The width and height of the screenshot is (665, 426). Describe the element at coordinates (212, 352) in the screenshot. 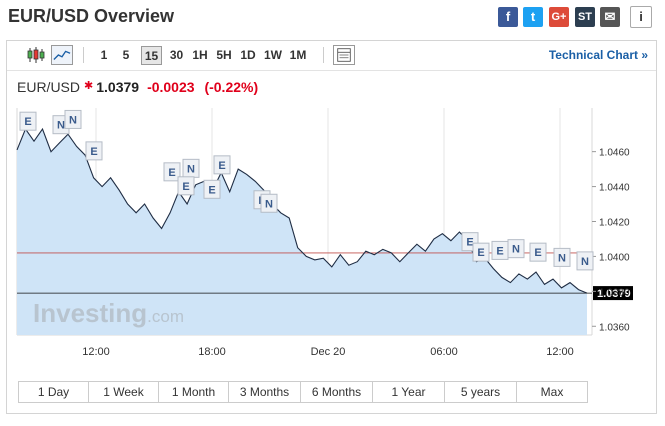

I see `x-tick-label: 18:00` at that location.